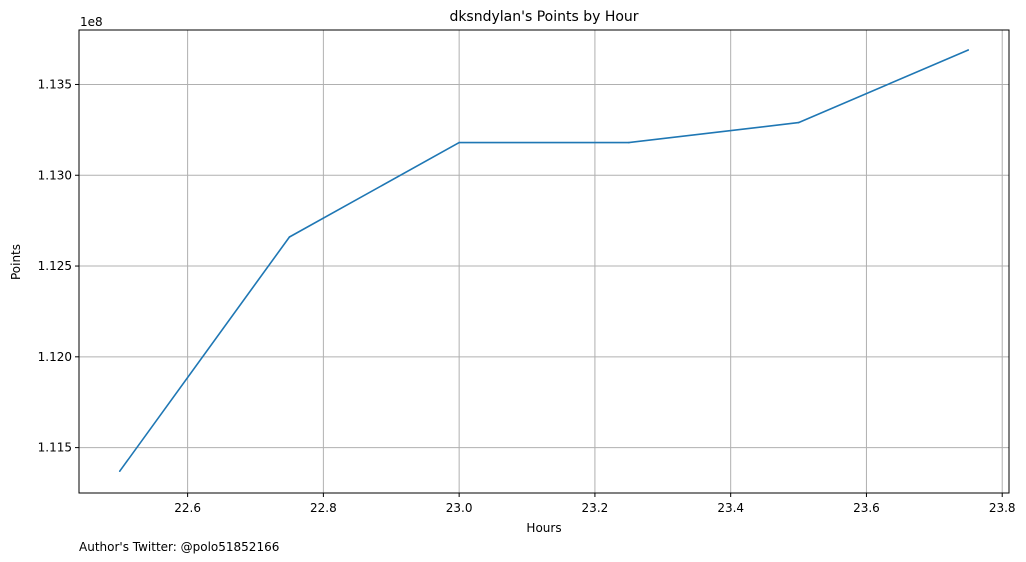 The image size is (1026, 562). What do you see at coordinates (179, 547) in the screenshot?
I see `author-twitter-note: Author's Twitter: @polo51852166` at bounding box center [179, 547].